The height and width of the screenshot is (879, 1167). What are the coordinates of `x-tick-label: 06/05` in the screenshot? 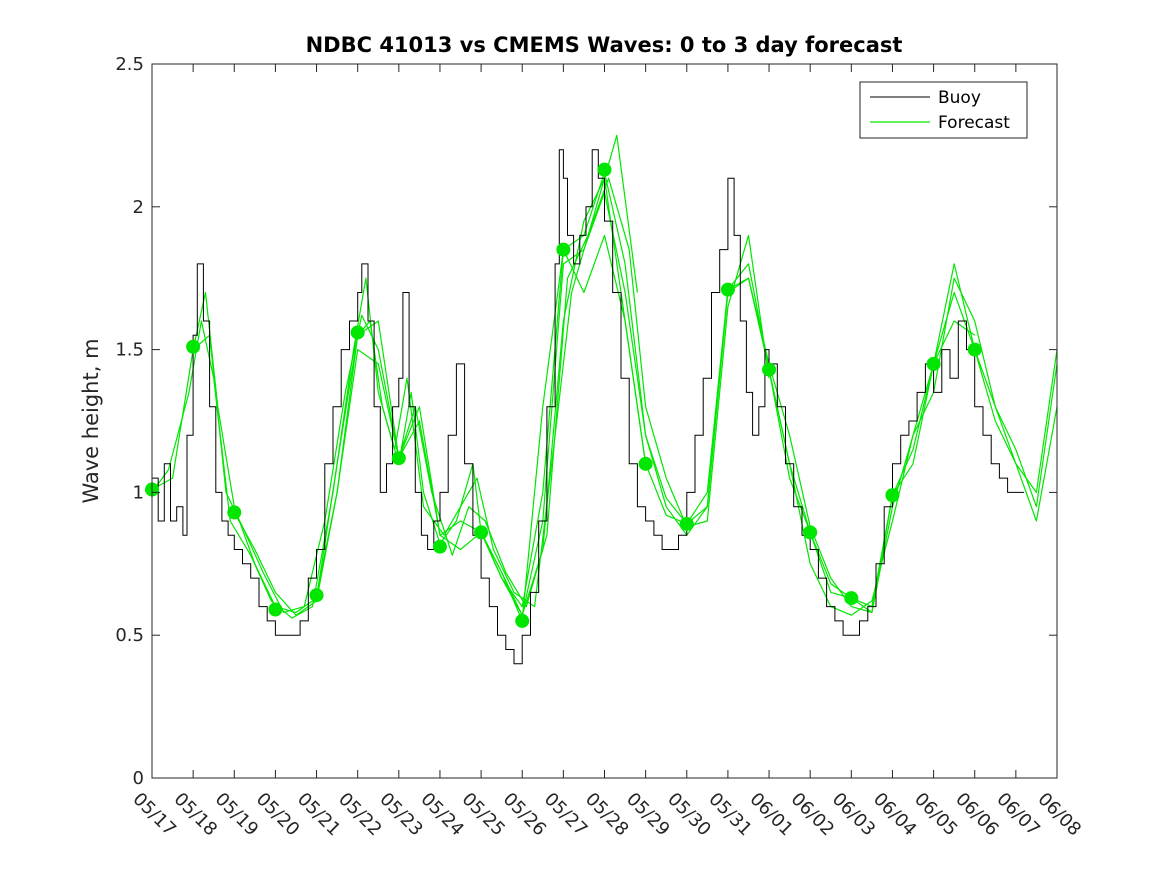 It's located at (936, 815).